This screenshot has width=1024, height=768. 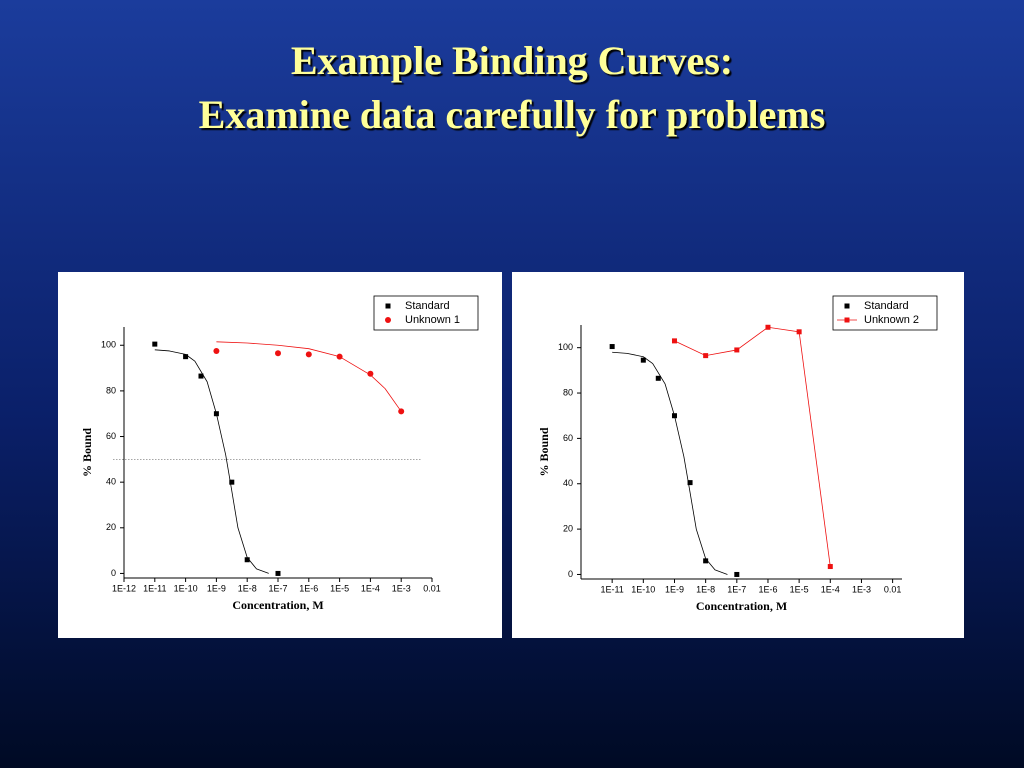 What do you see at coordinates (432, 320) in the screenshot?
I see `legend-label: Unknown 1` at bounding box center [432, 320].